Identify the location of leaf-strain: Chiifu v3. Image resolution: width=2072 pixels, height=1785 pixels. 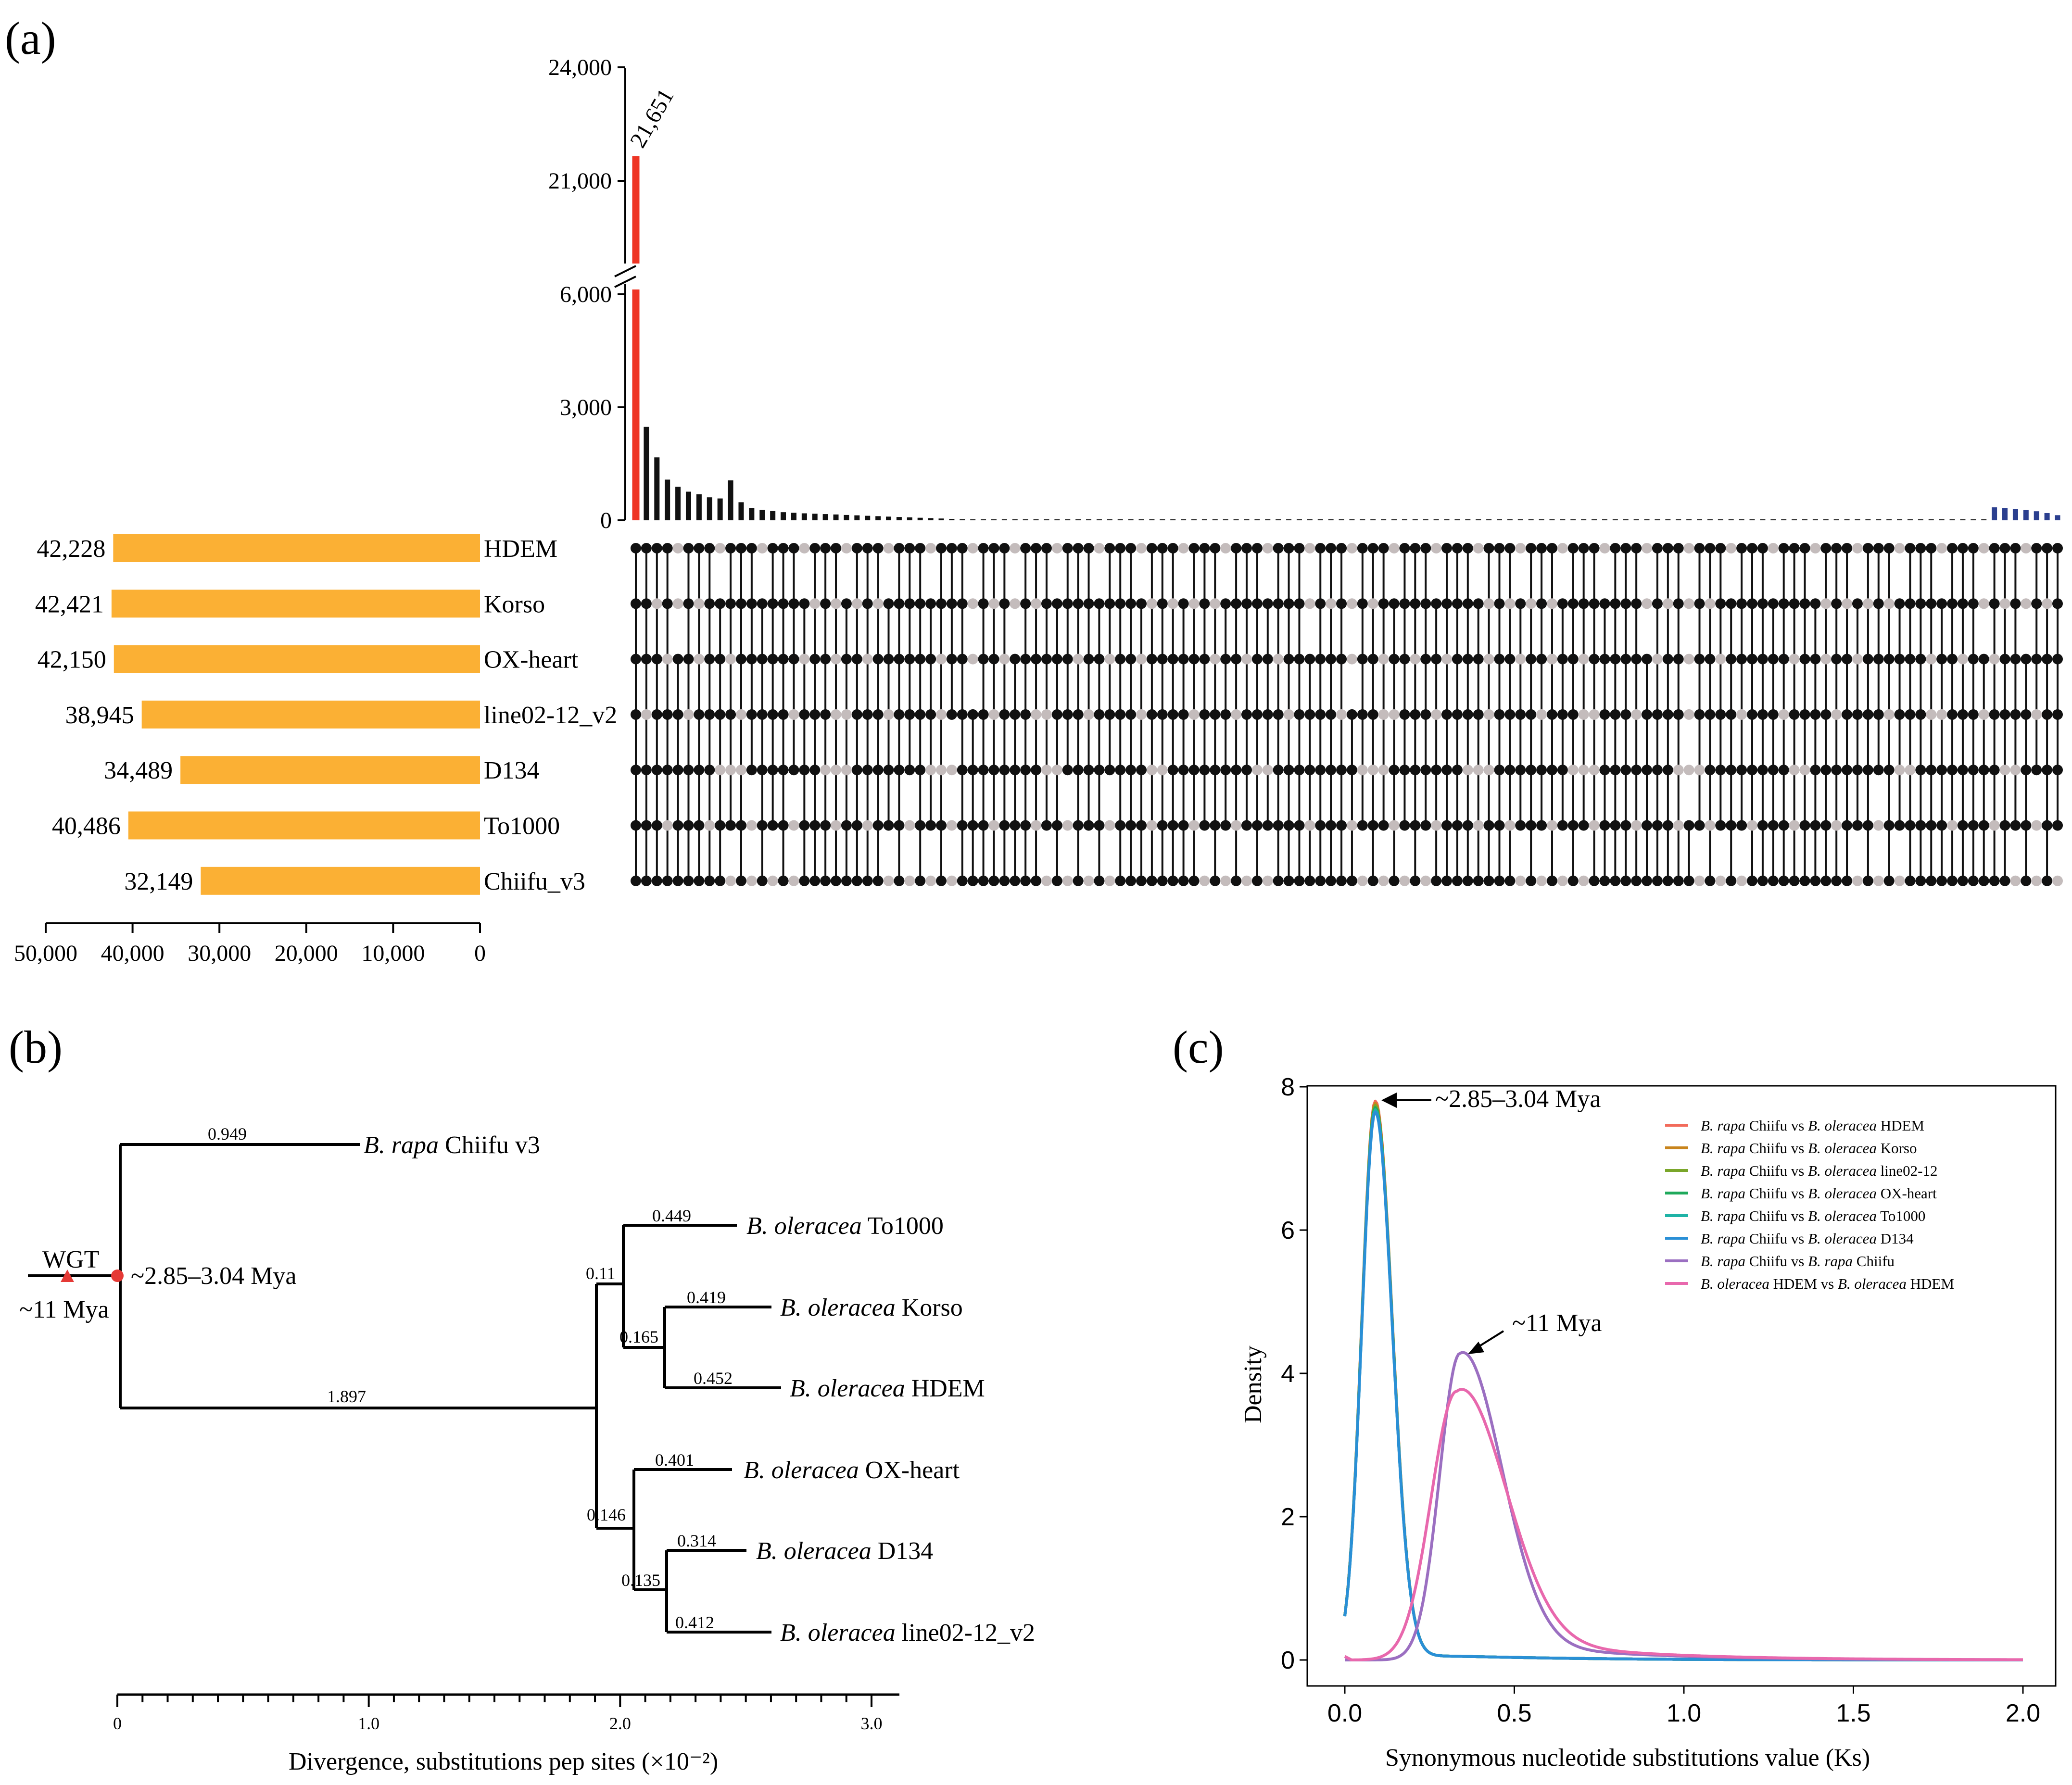
(489, 1145).